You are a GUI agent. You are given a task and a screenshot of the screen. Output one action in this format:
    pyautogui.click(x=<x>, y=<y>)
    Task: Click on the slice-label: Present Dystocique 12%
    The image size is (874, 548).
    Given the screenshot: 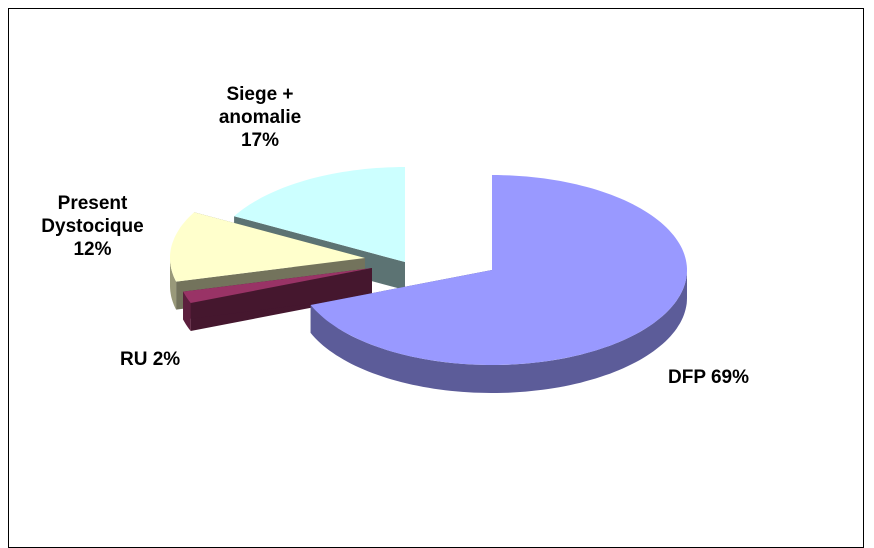 What is the action you would take?
    pyautogui.click(x=92, y=226)
    